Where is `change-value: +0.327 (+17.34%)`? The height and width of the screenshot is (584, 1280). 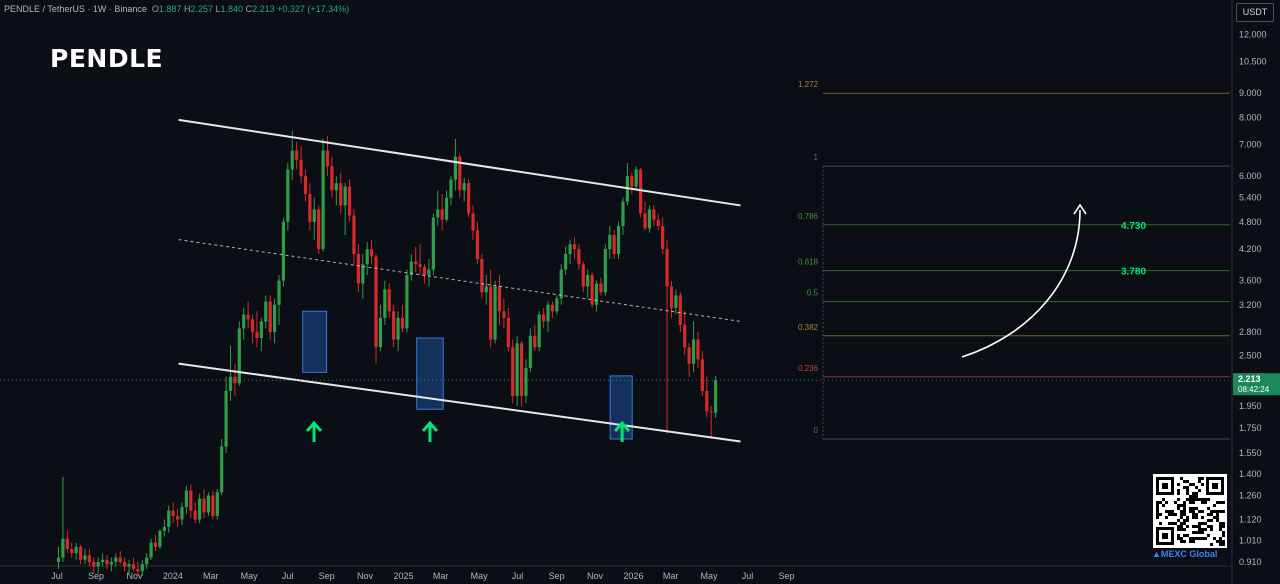 change-value: +0.327 (+17.34%) is located at coordinates (313, 9).